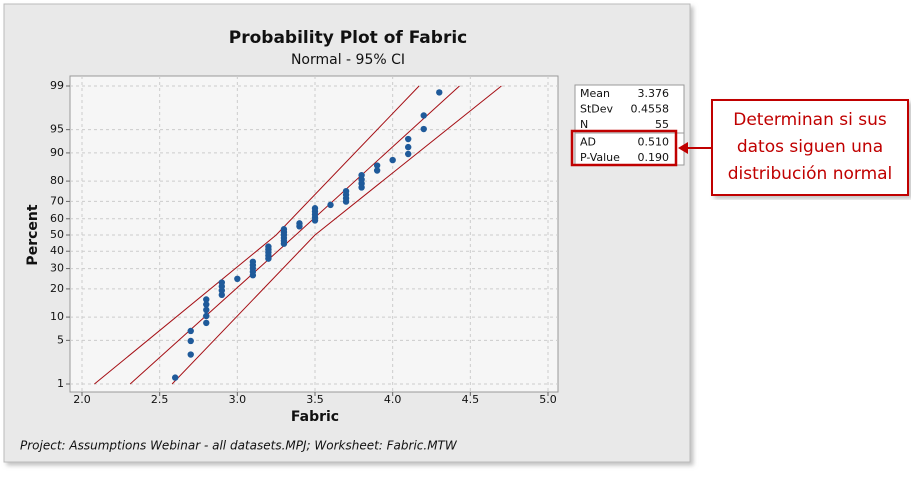 Image resolution: width=911 pixels, height=478 pixels. What do you see at coordinates (629, 125) in the screenshot?
I see `stats-box` at bounding box center [629, 125].